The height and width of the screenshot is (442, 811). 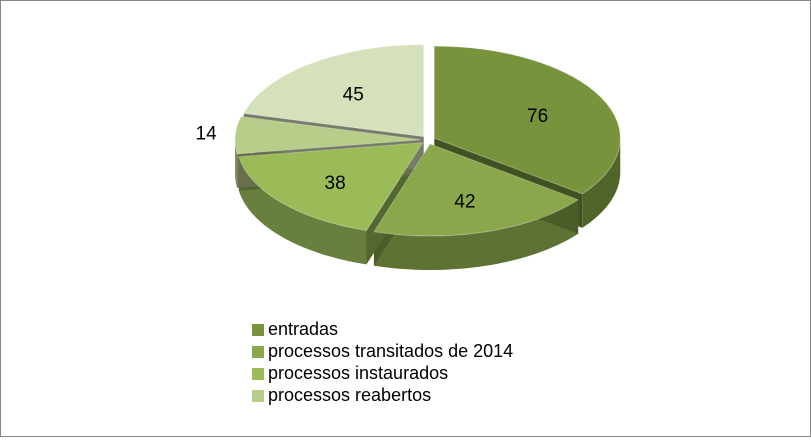 I want to click on legend-label: processos instaurados, so click(x=358, y=373).